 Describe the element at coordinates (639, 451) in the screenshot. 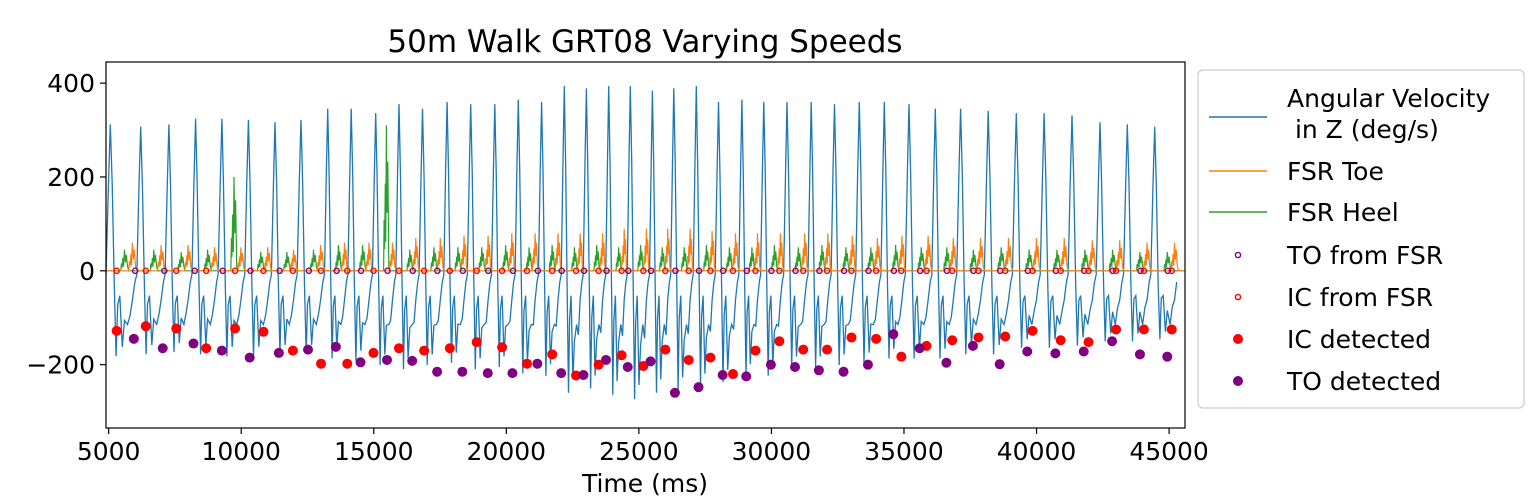

I see `x-tick-label: 25000` at that location.